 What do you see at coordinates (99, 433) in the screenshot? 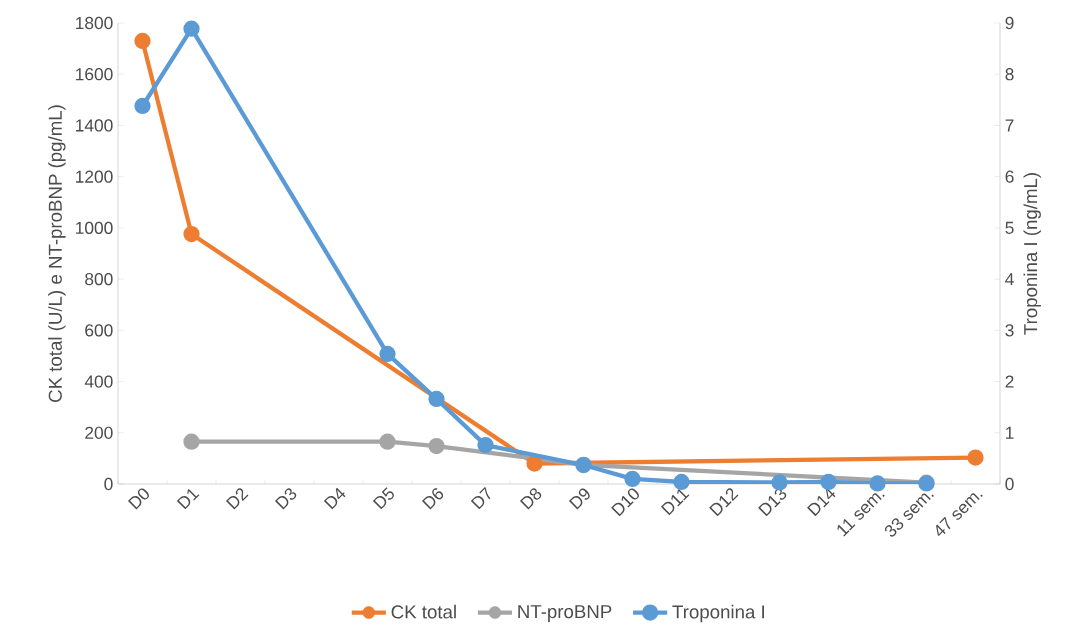
I see `y-tick-label: 200` at bounding box center [99, 433].